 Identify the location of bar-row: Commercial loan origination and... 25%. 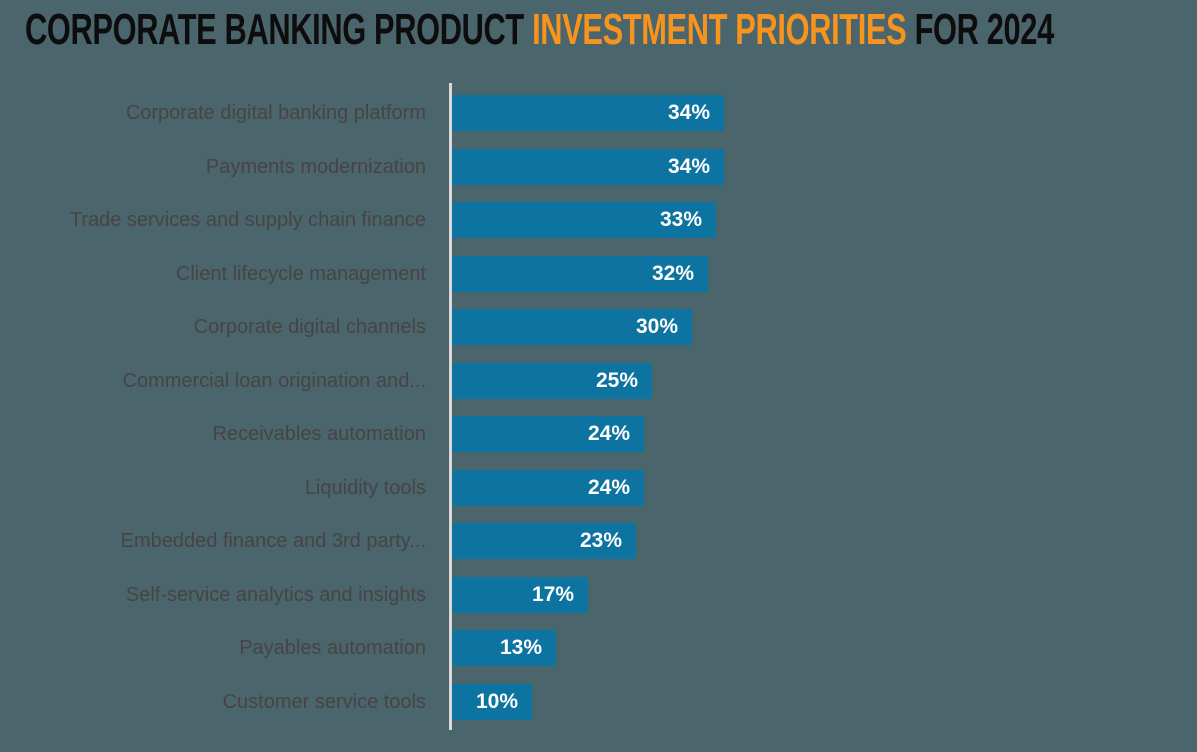
(362, 380).